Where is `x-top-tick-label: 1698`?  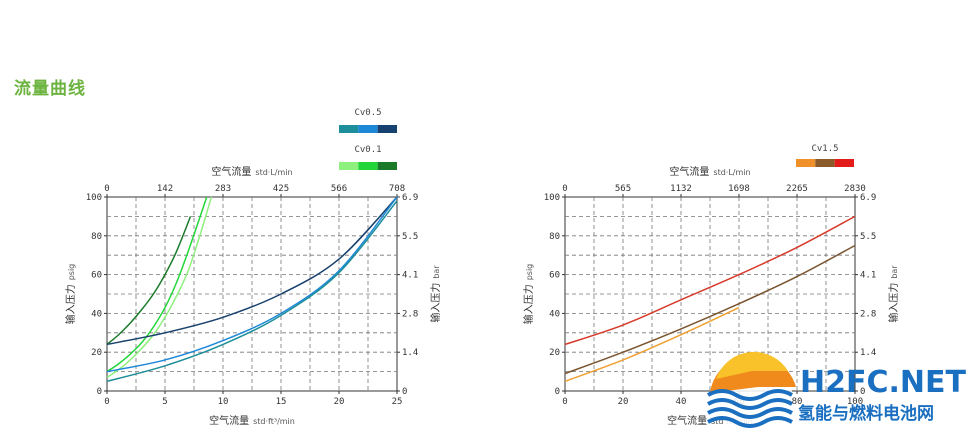
x-top-tick-label: 1698 is located at coordinates (739, 189).